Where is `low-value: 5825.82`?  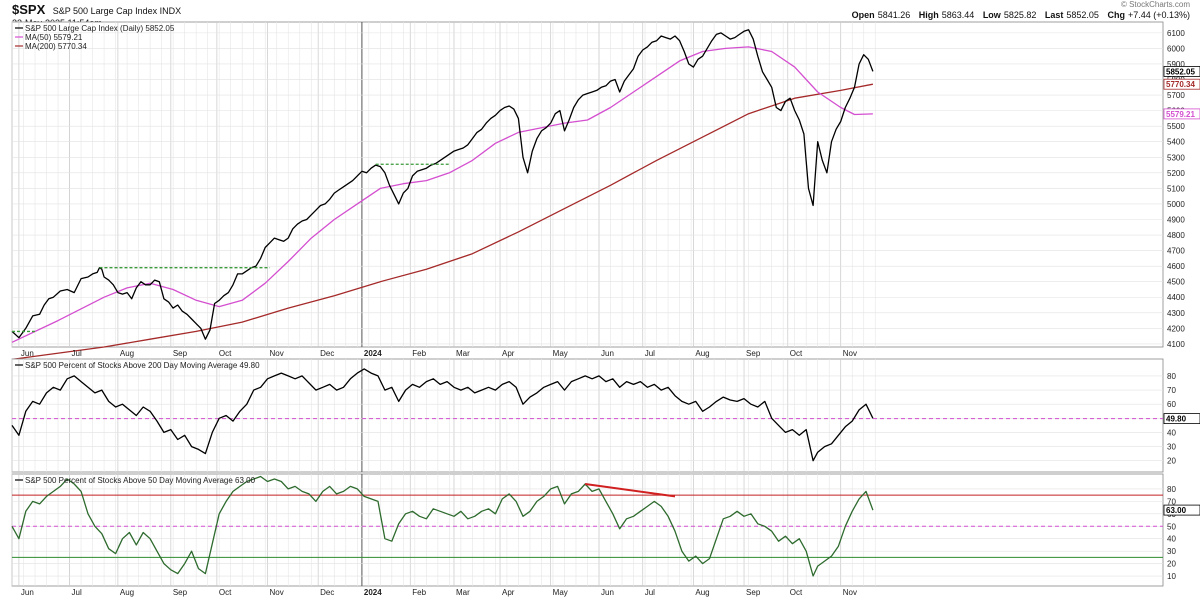
low-value: 5825.82 is located at coordinates (1020, 15).